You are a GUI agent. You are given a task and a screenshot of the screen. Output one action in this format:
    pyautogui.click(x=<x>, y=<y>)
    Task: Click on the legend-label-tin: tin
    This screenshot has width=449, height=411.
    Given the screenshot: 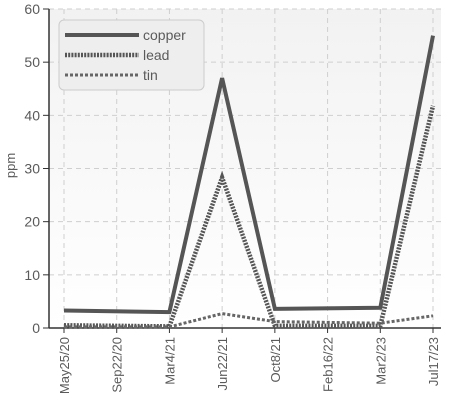 What is the action you would take?
    pyautogui.click(x=150, y=75)
    